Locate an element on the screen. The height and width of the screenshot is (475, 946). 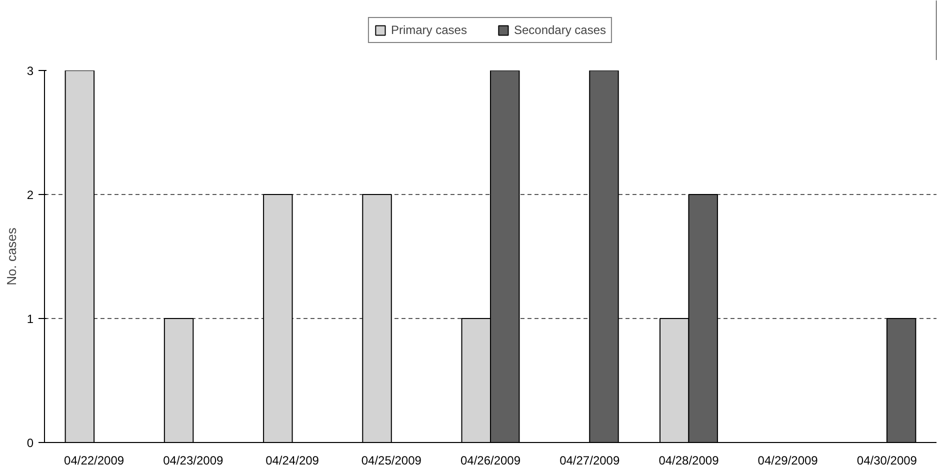
y-axis-title: No. cases is located at coordinates (11, 256).